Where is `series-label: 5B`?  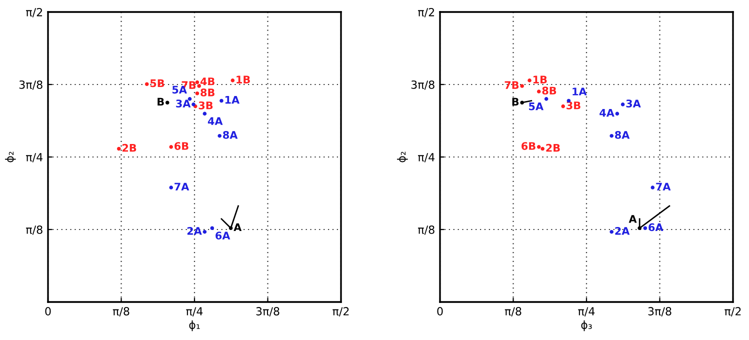
series-label: 5B is located at coordinates (157, 83).